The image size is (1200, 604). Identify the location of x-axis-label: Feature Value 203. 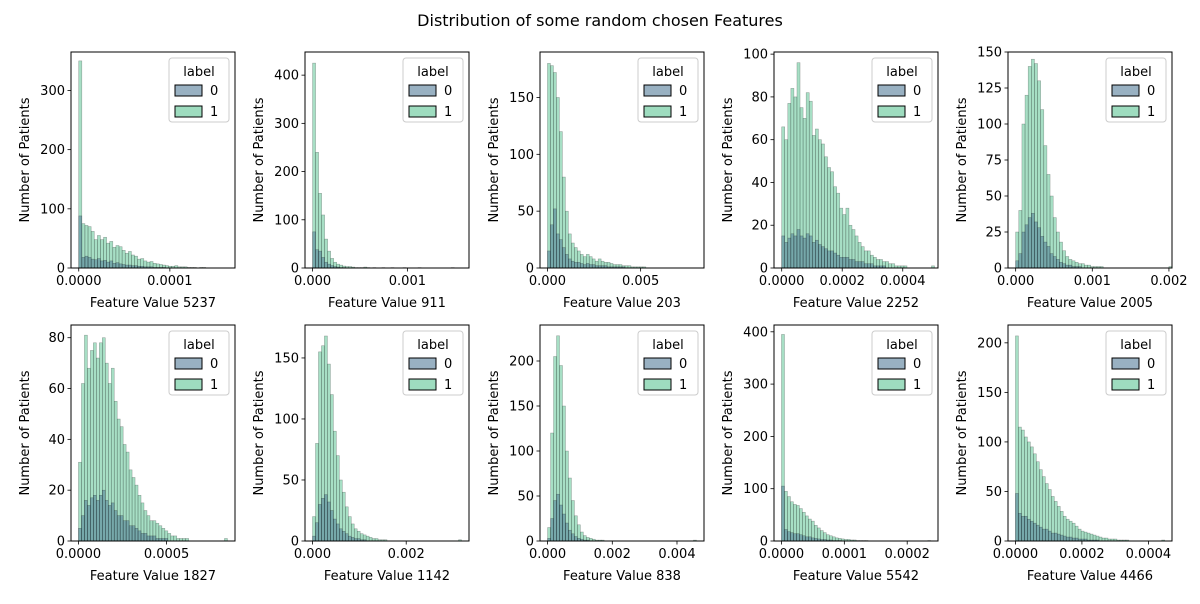
(622, 303).